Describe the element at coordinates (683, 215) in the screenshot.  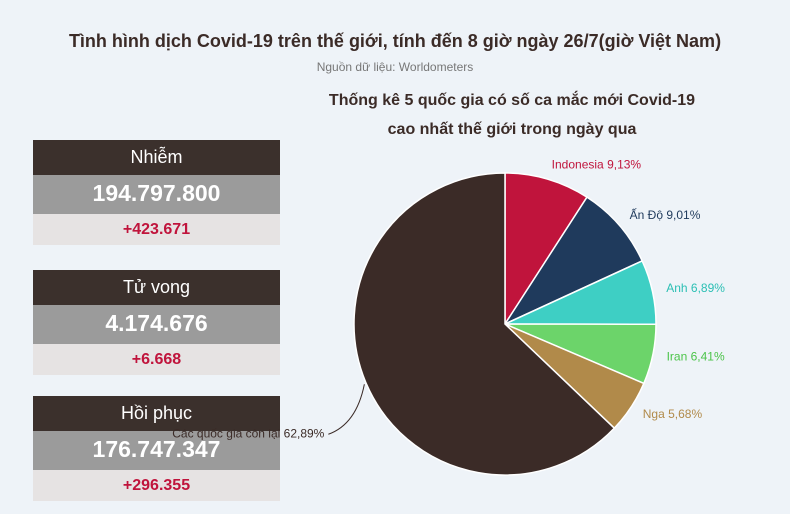
I see `slice-value: 9,01%` at that location.